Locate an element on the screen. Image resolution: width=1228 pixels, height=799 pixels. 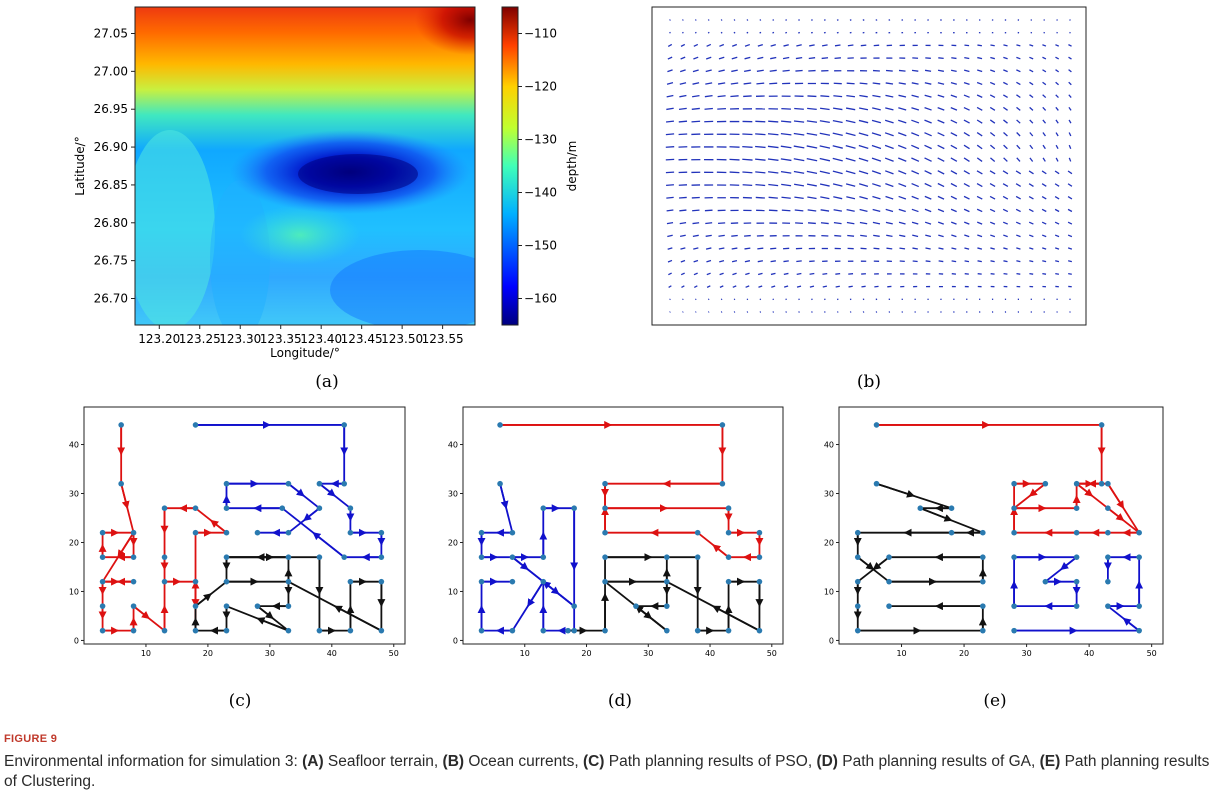
caption-key-e: (E) is located at coordinates (1050, 761).